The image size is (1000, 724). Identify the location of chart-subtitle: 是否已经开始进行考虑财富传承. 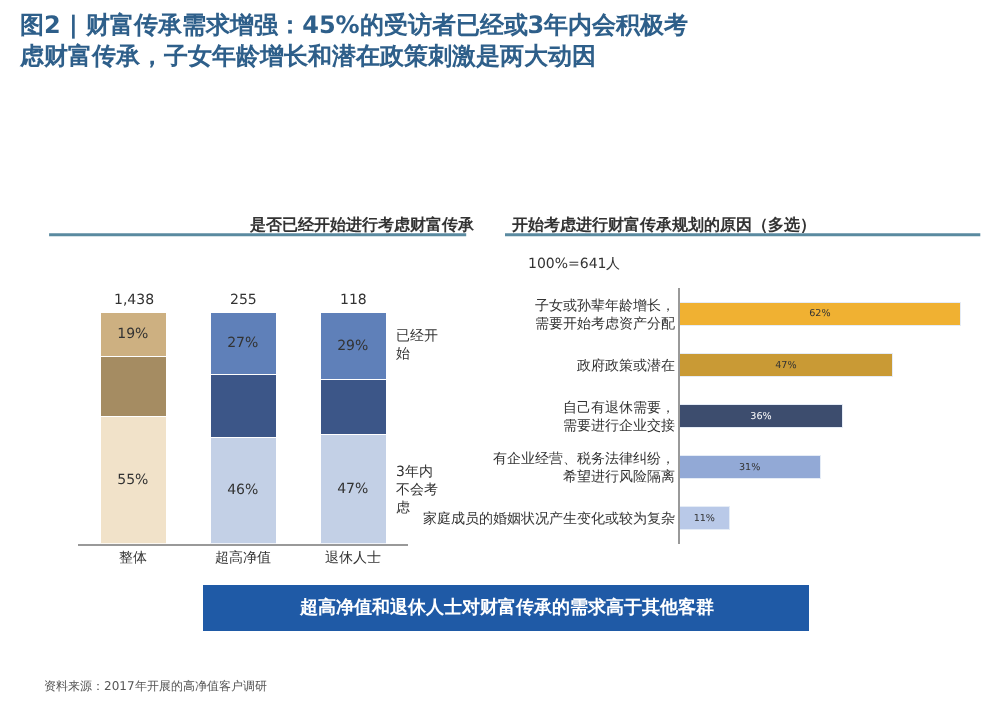
(362, 224).